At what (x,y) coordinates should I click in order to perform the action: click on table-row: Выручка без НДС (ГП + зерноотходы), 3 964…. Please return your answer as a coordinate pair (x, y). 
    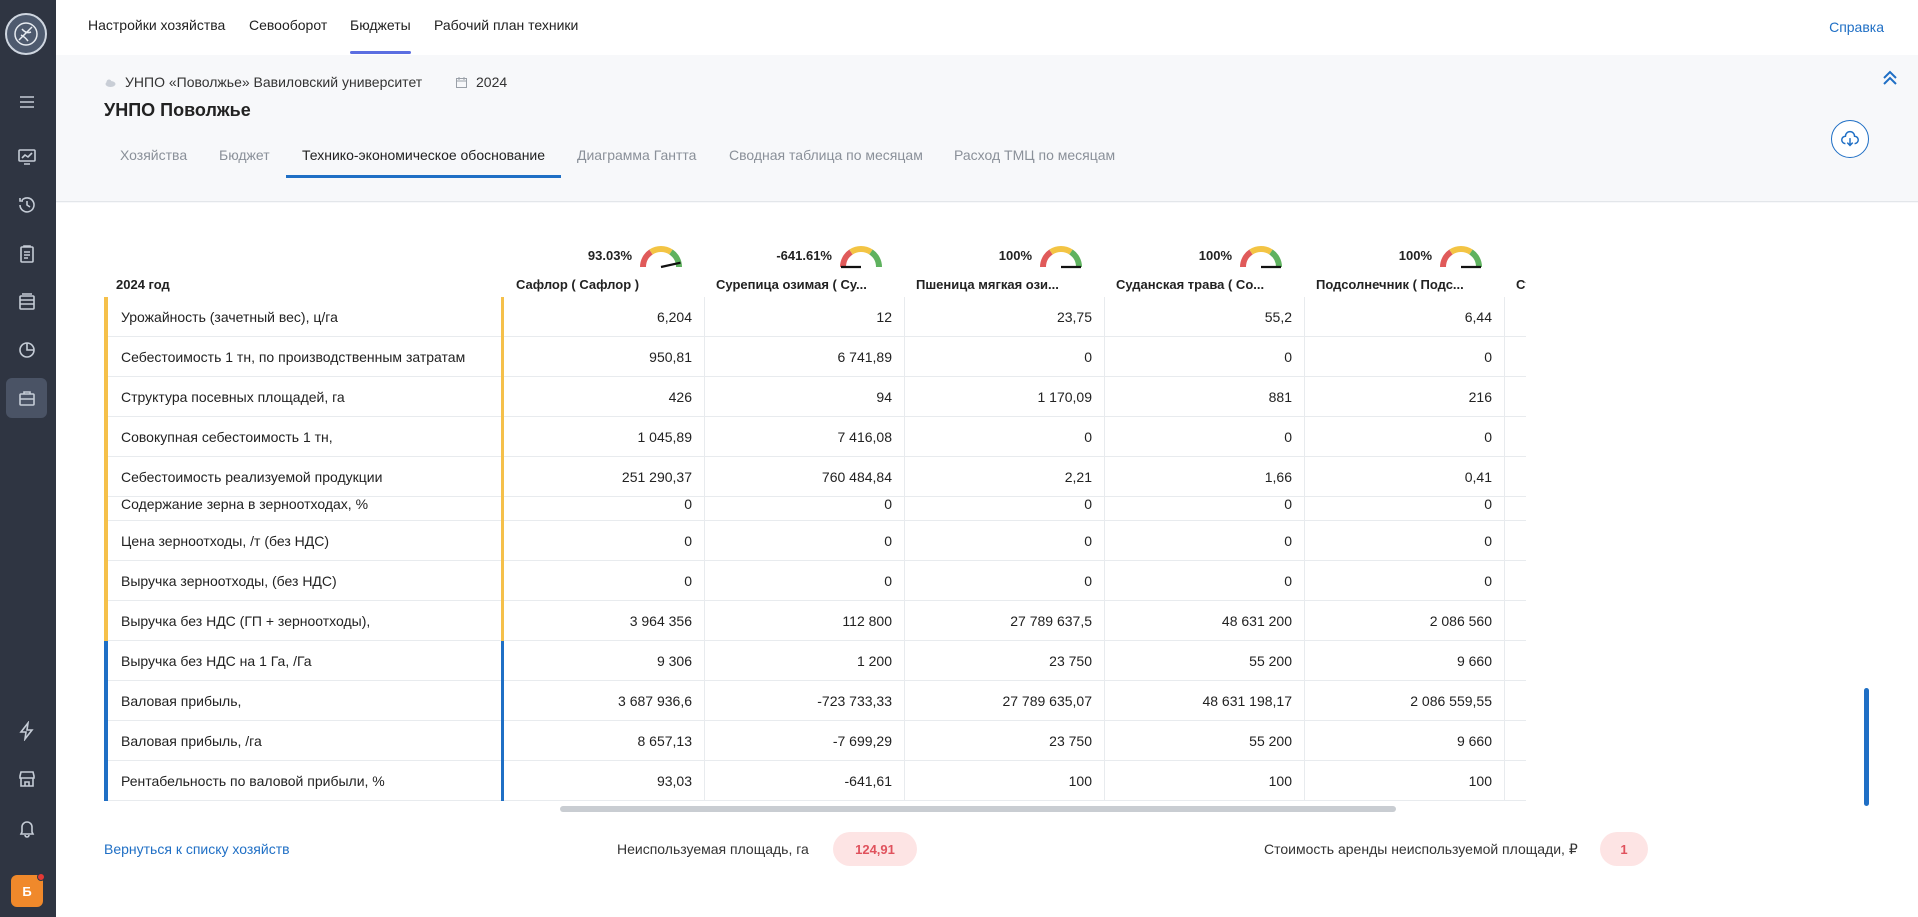
    Looking at the image, I should click on (815, 621).